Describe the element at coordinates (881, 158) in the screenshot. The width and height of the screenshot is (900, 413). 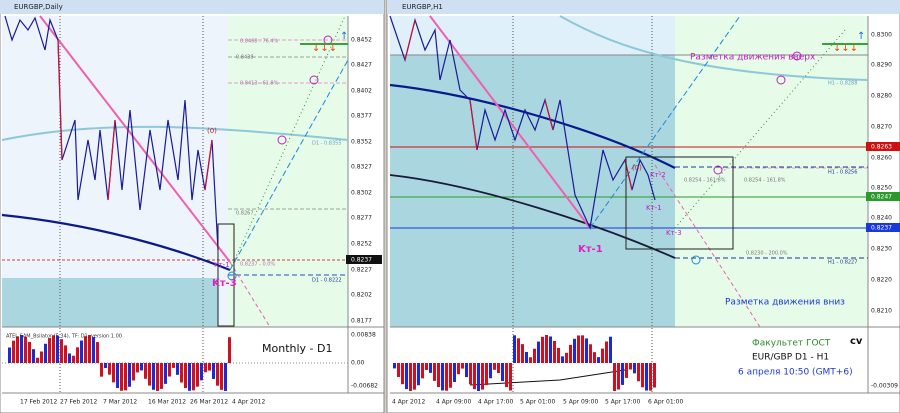
I see `price-label: 0.8260` at that location.